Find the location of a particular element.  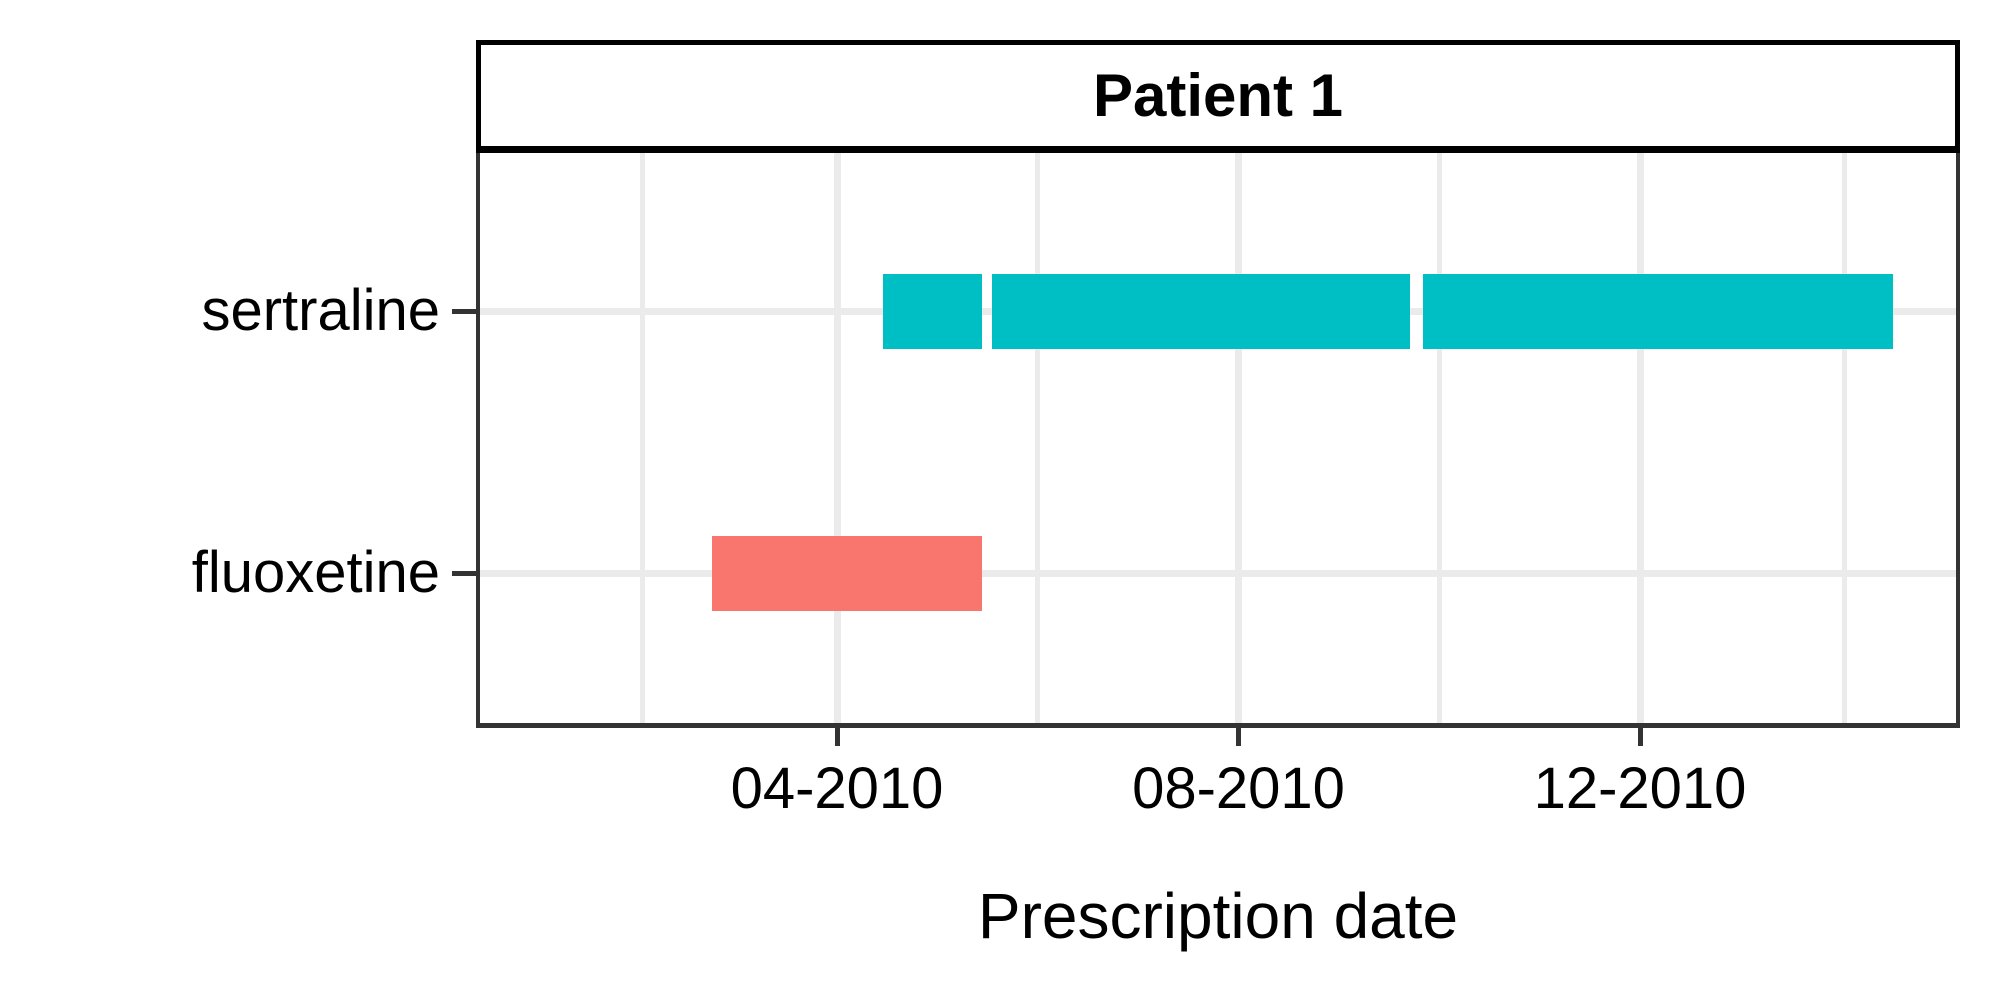

x-tick-label-08-2010: 08-2010 is located at coordinates (1238, 788).